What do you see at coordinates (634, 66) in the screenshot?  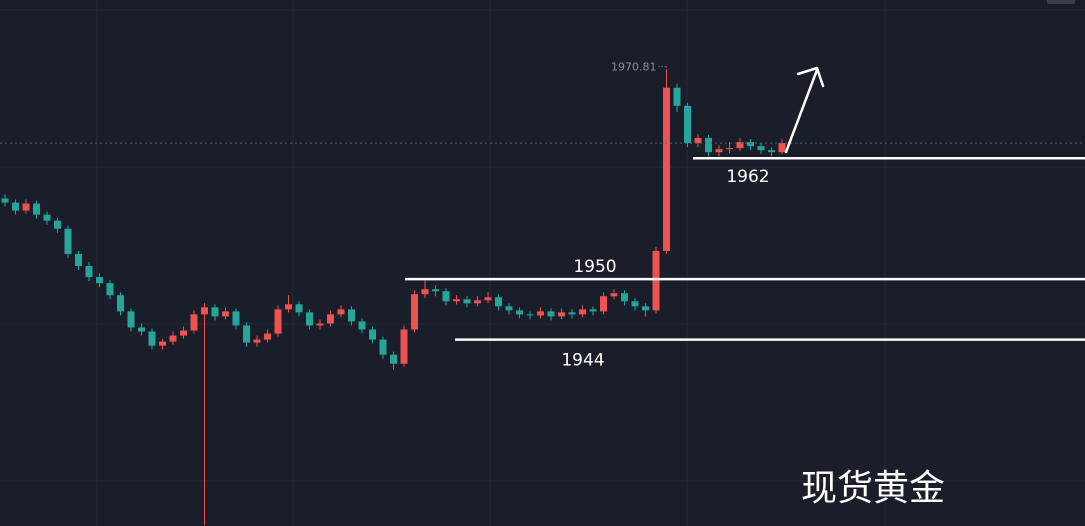 I see `high-label: 1970.81` at bounding box center [634, 66].